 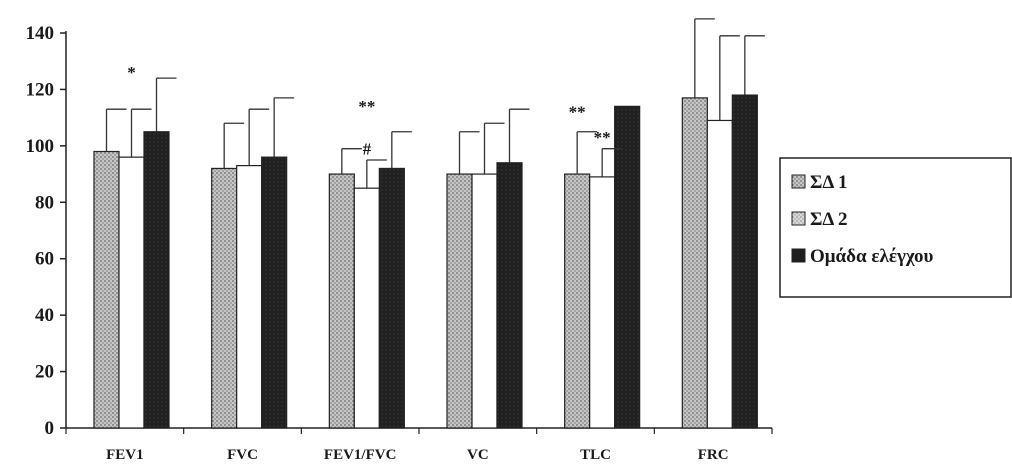 I want to click on y-tick-label: 40, so click(x=44, y=315).